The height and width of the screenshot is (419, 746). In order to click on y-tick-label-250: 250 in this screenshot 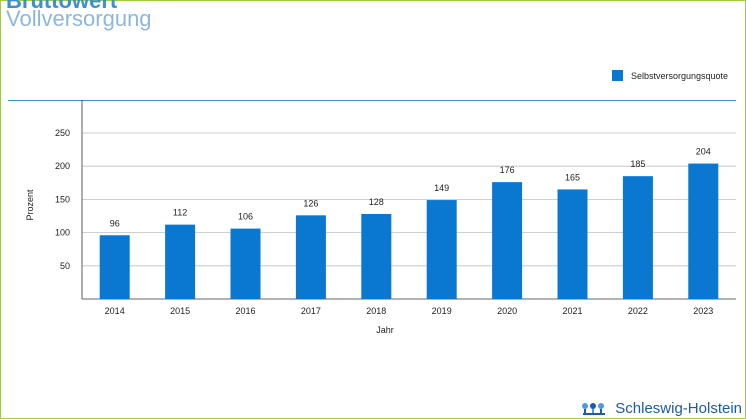, I will do `click(62, 133)`.